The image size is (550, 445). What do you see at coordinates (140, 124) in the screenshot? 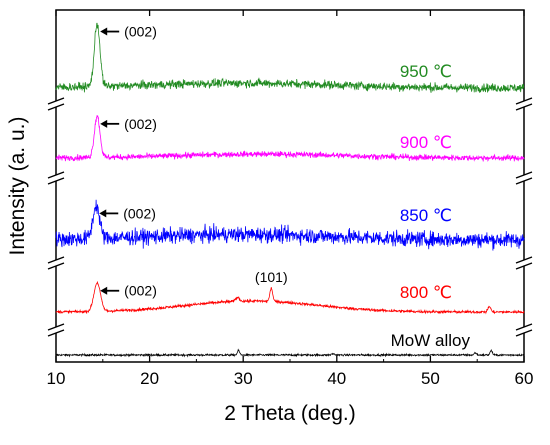
I see `annotation-label-1: (002)` at bounding box center [140, 124].